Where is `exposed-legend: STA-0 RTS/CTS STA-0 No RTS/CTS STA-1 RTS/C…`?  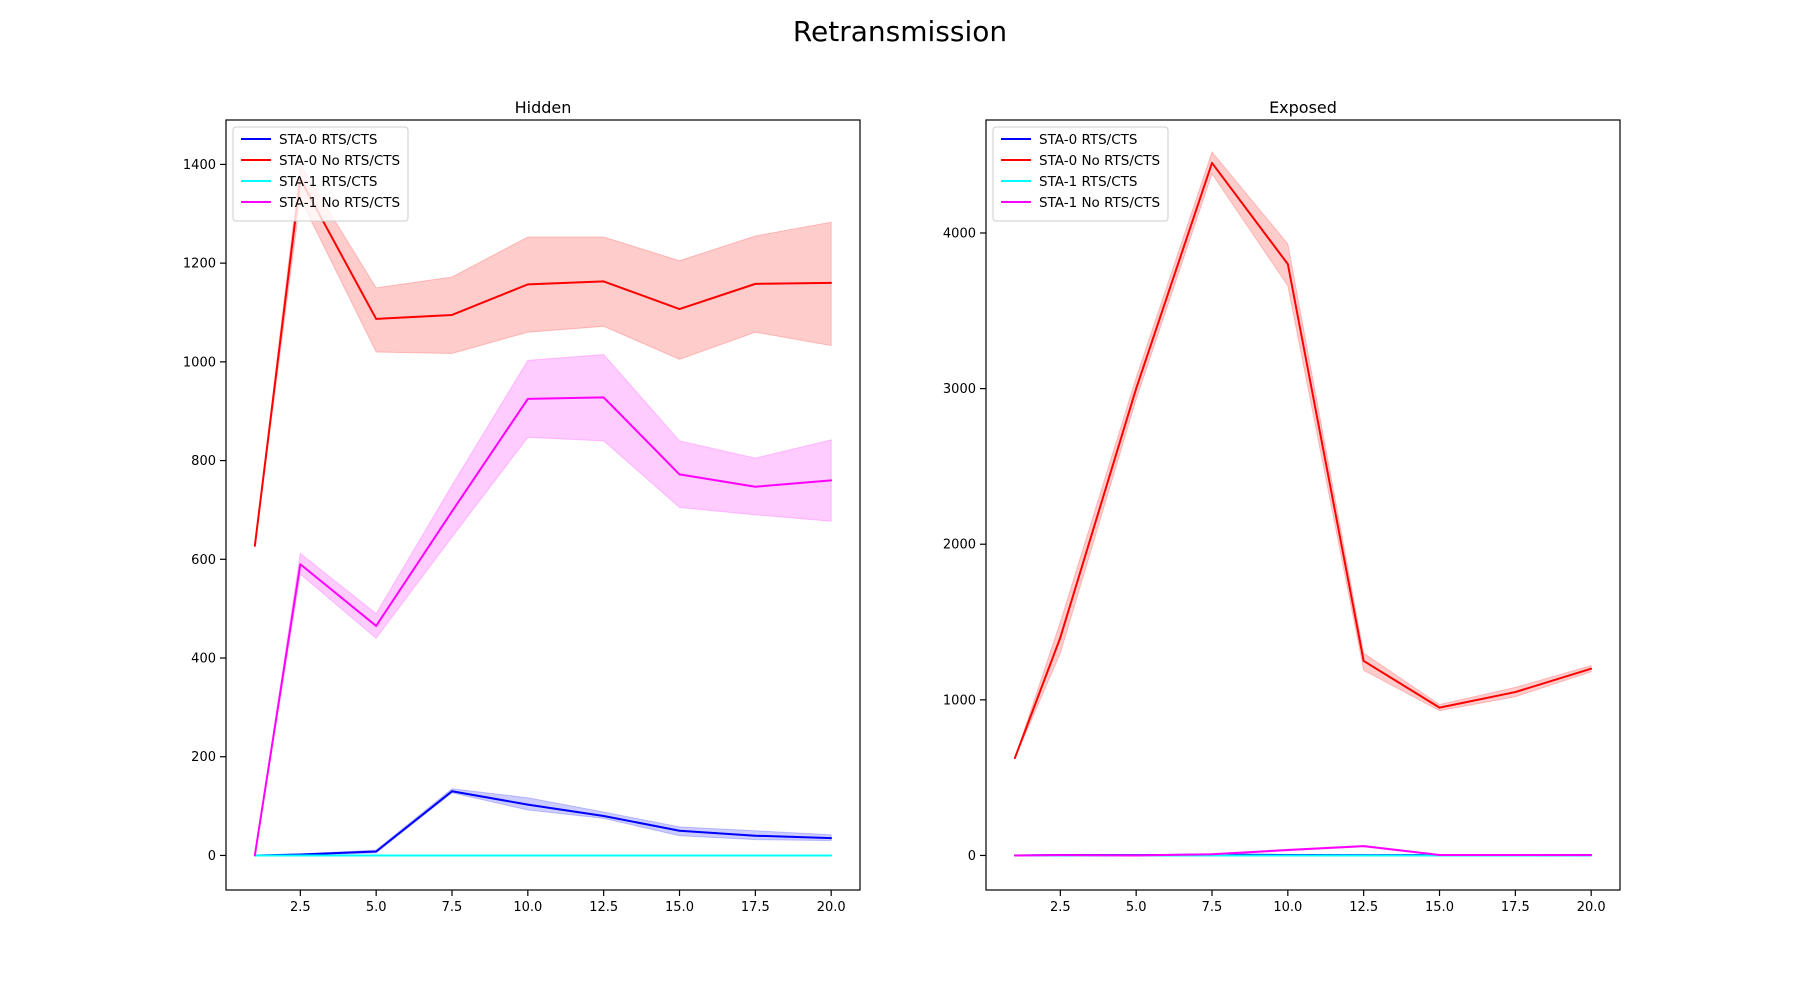
exposed-legend: STA-0 RTS/CTS STA-0 No RTS/CTS STA-1 RTS/C… is located at coordinates (1080, 174).